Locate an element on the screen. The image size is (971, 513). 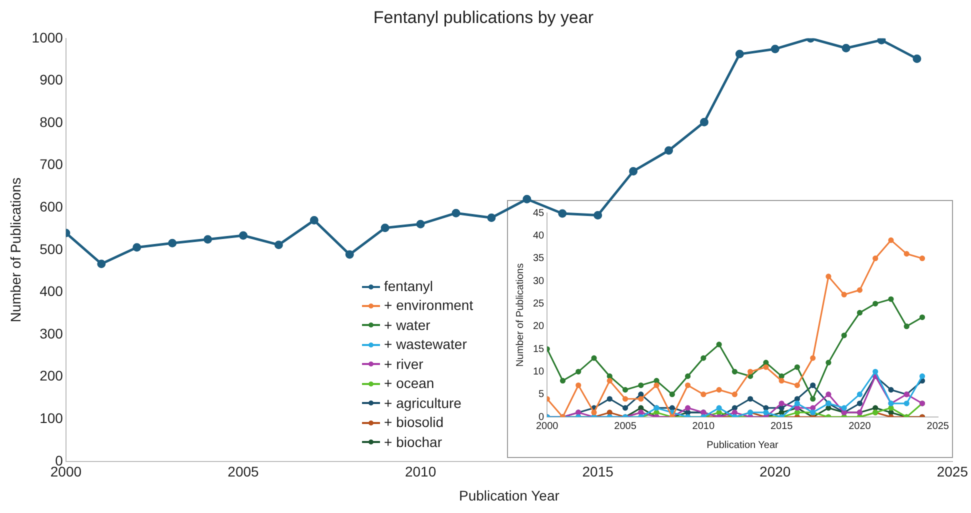
y-tick-label: 20 is located at coordinates (539, 326).